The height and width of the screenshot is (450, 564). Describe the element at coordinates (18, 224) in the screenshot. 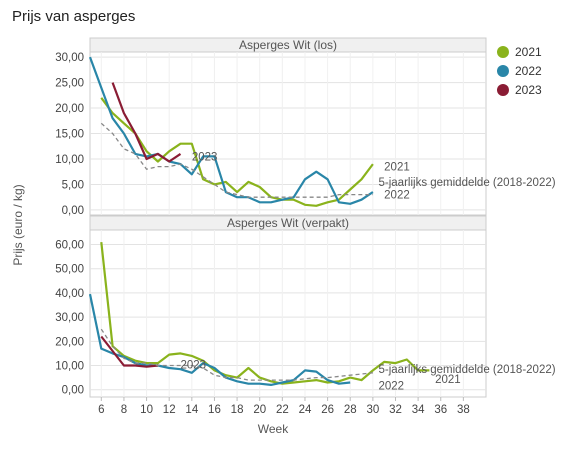

I see `y-axis-title: Prijs (euro / kg)` at that location.